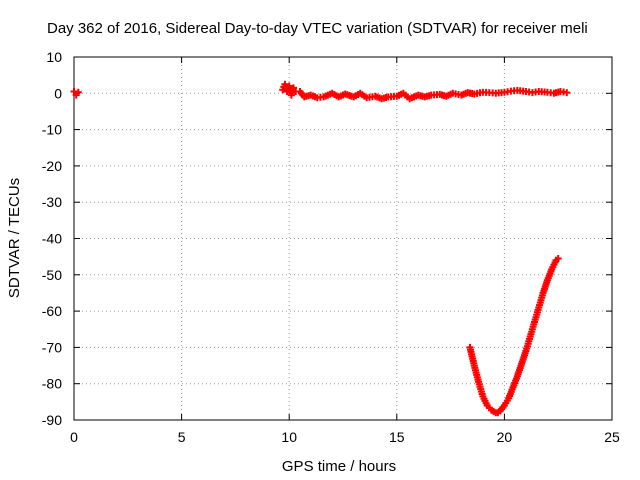 This screenshot has height=480, width=640. What do you see at coordinates (52, 166) in the screenshot?
I see `y-tick-label: -20` at bounding box center [52, 166].